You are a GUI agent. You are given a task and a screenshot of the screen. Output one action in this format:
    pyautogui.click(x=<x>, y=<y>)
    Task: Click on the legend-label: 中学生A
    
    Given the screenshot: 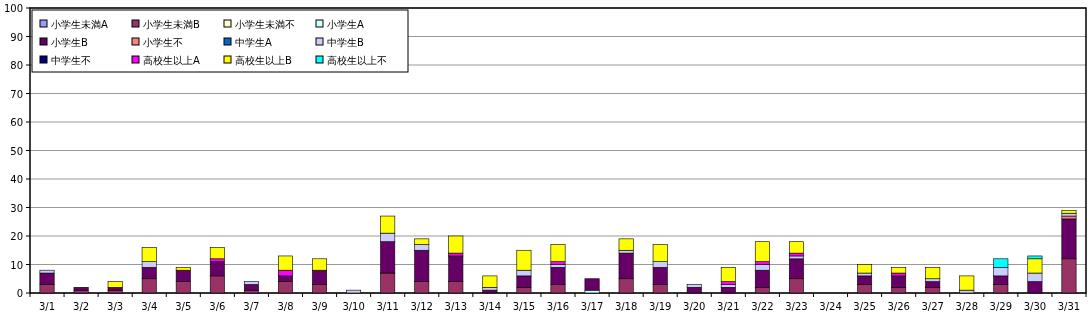 What is the action you would take?
    pyautogui.click(x=253, y=42)
    